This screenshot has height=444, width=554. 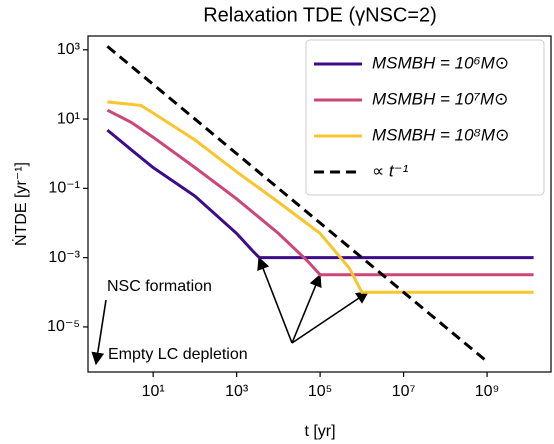 What do you see at coordinates (237, 391) in the screenshot?
I see `x-tick-label: 10³` at bounding box center [237, 391].